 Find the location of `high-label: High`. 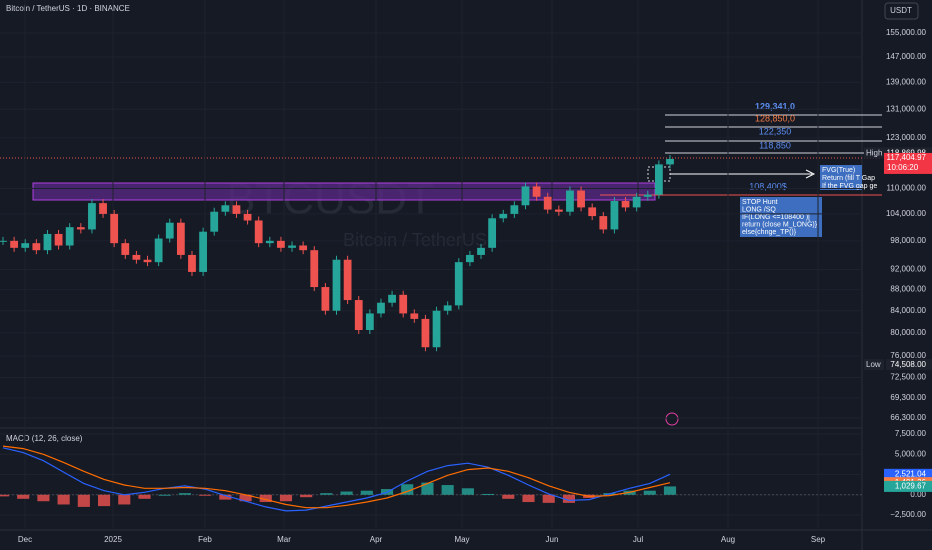

high-label: High is located at coordinates (874, 152).